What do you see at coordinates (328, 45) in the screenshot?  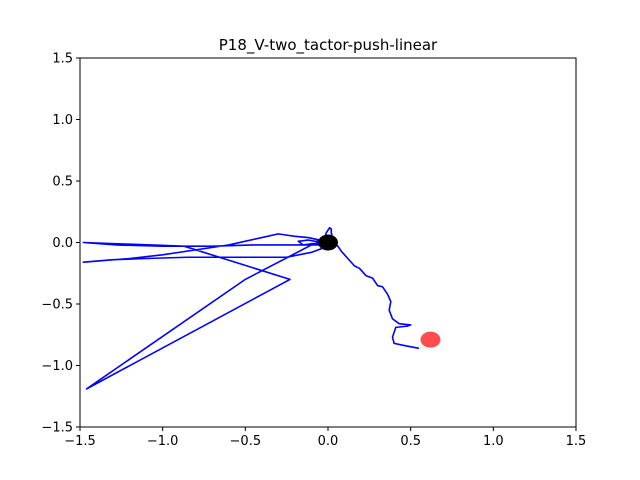 I see `chart-title: P18_V-two_tactor-push-linear` at bounding box center [328, 45].